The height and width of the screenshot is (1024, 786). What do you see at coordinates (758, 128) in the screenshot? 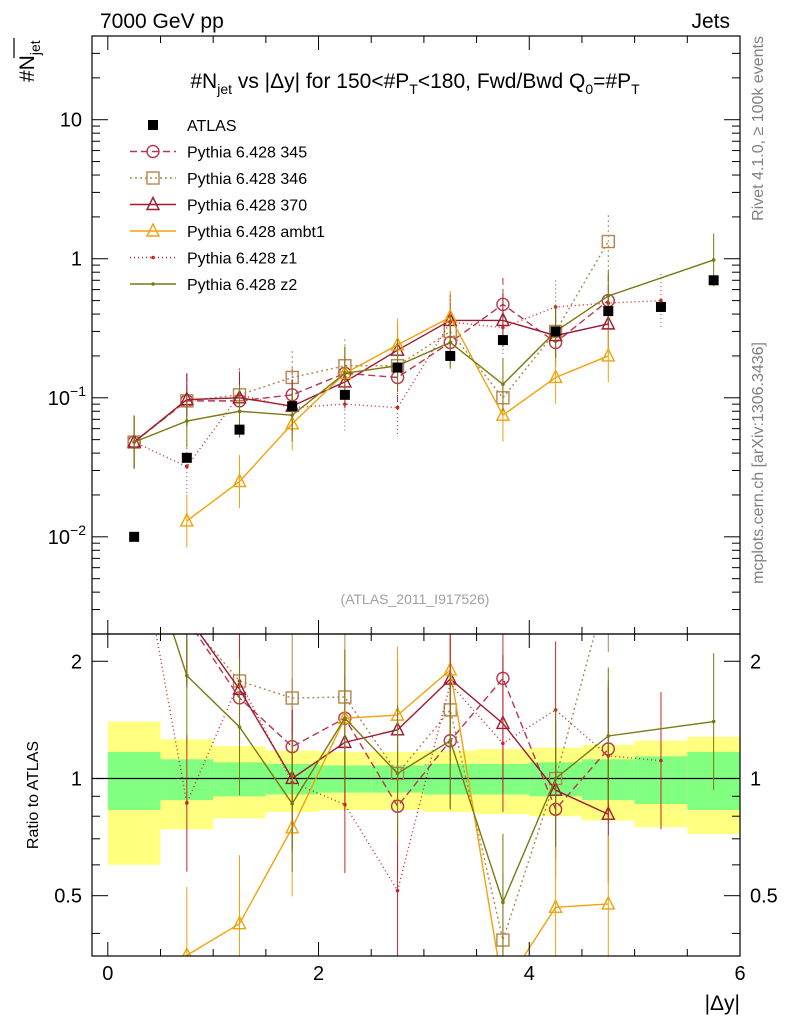
I see `rivet-label: Rivet 4.1.0, ≥ 100k events` at bounding box center [758, 128].